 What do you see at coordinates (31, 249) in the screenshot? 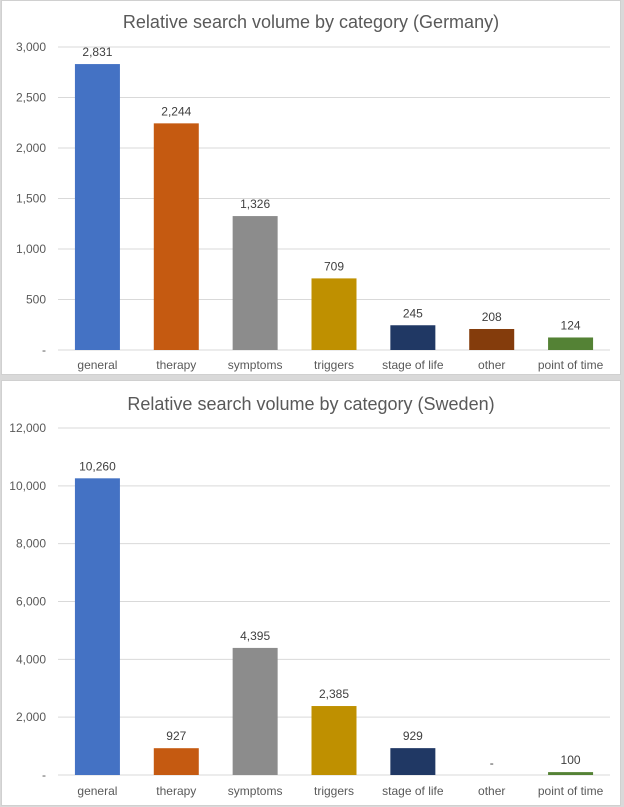
I see `y-tick-label: 1,000` at bounding box center [31, 249].